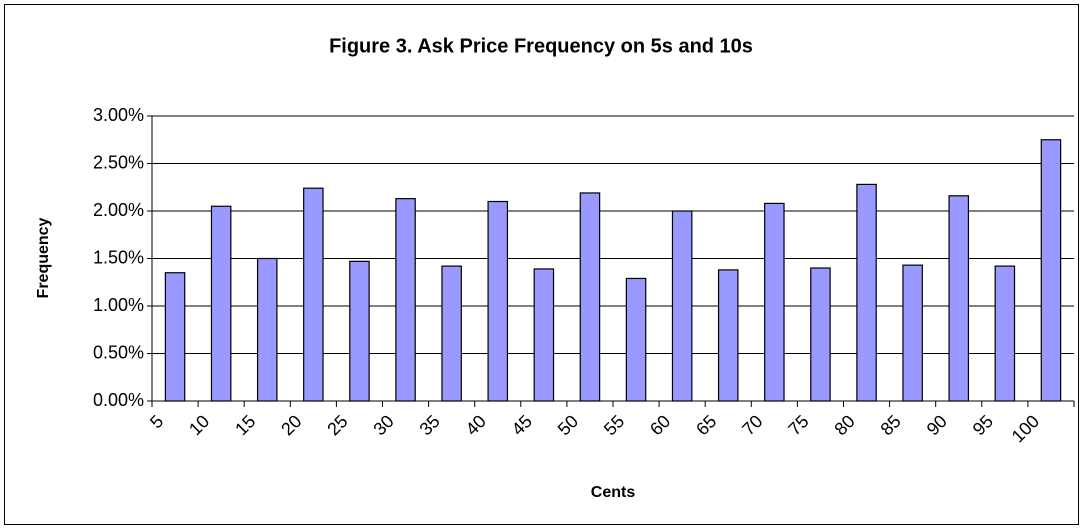  I want to click on y-tick-label: 2.50%, so click(118, 162).